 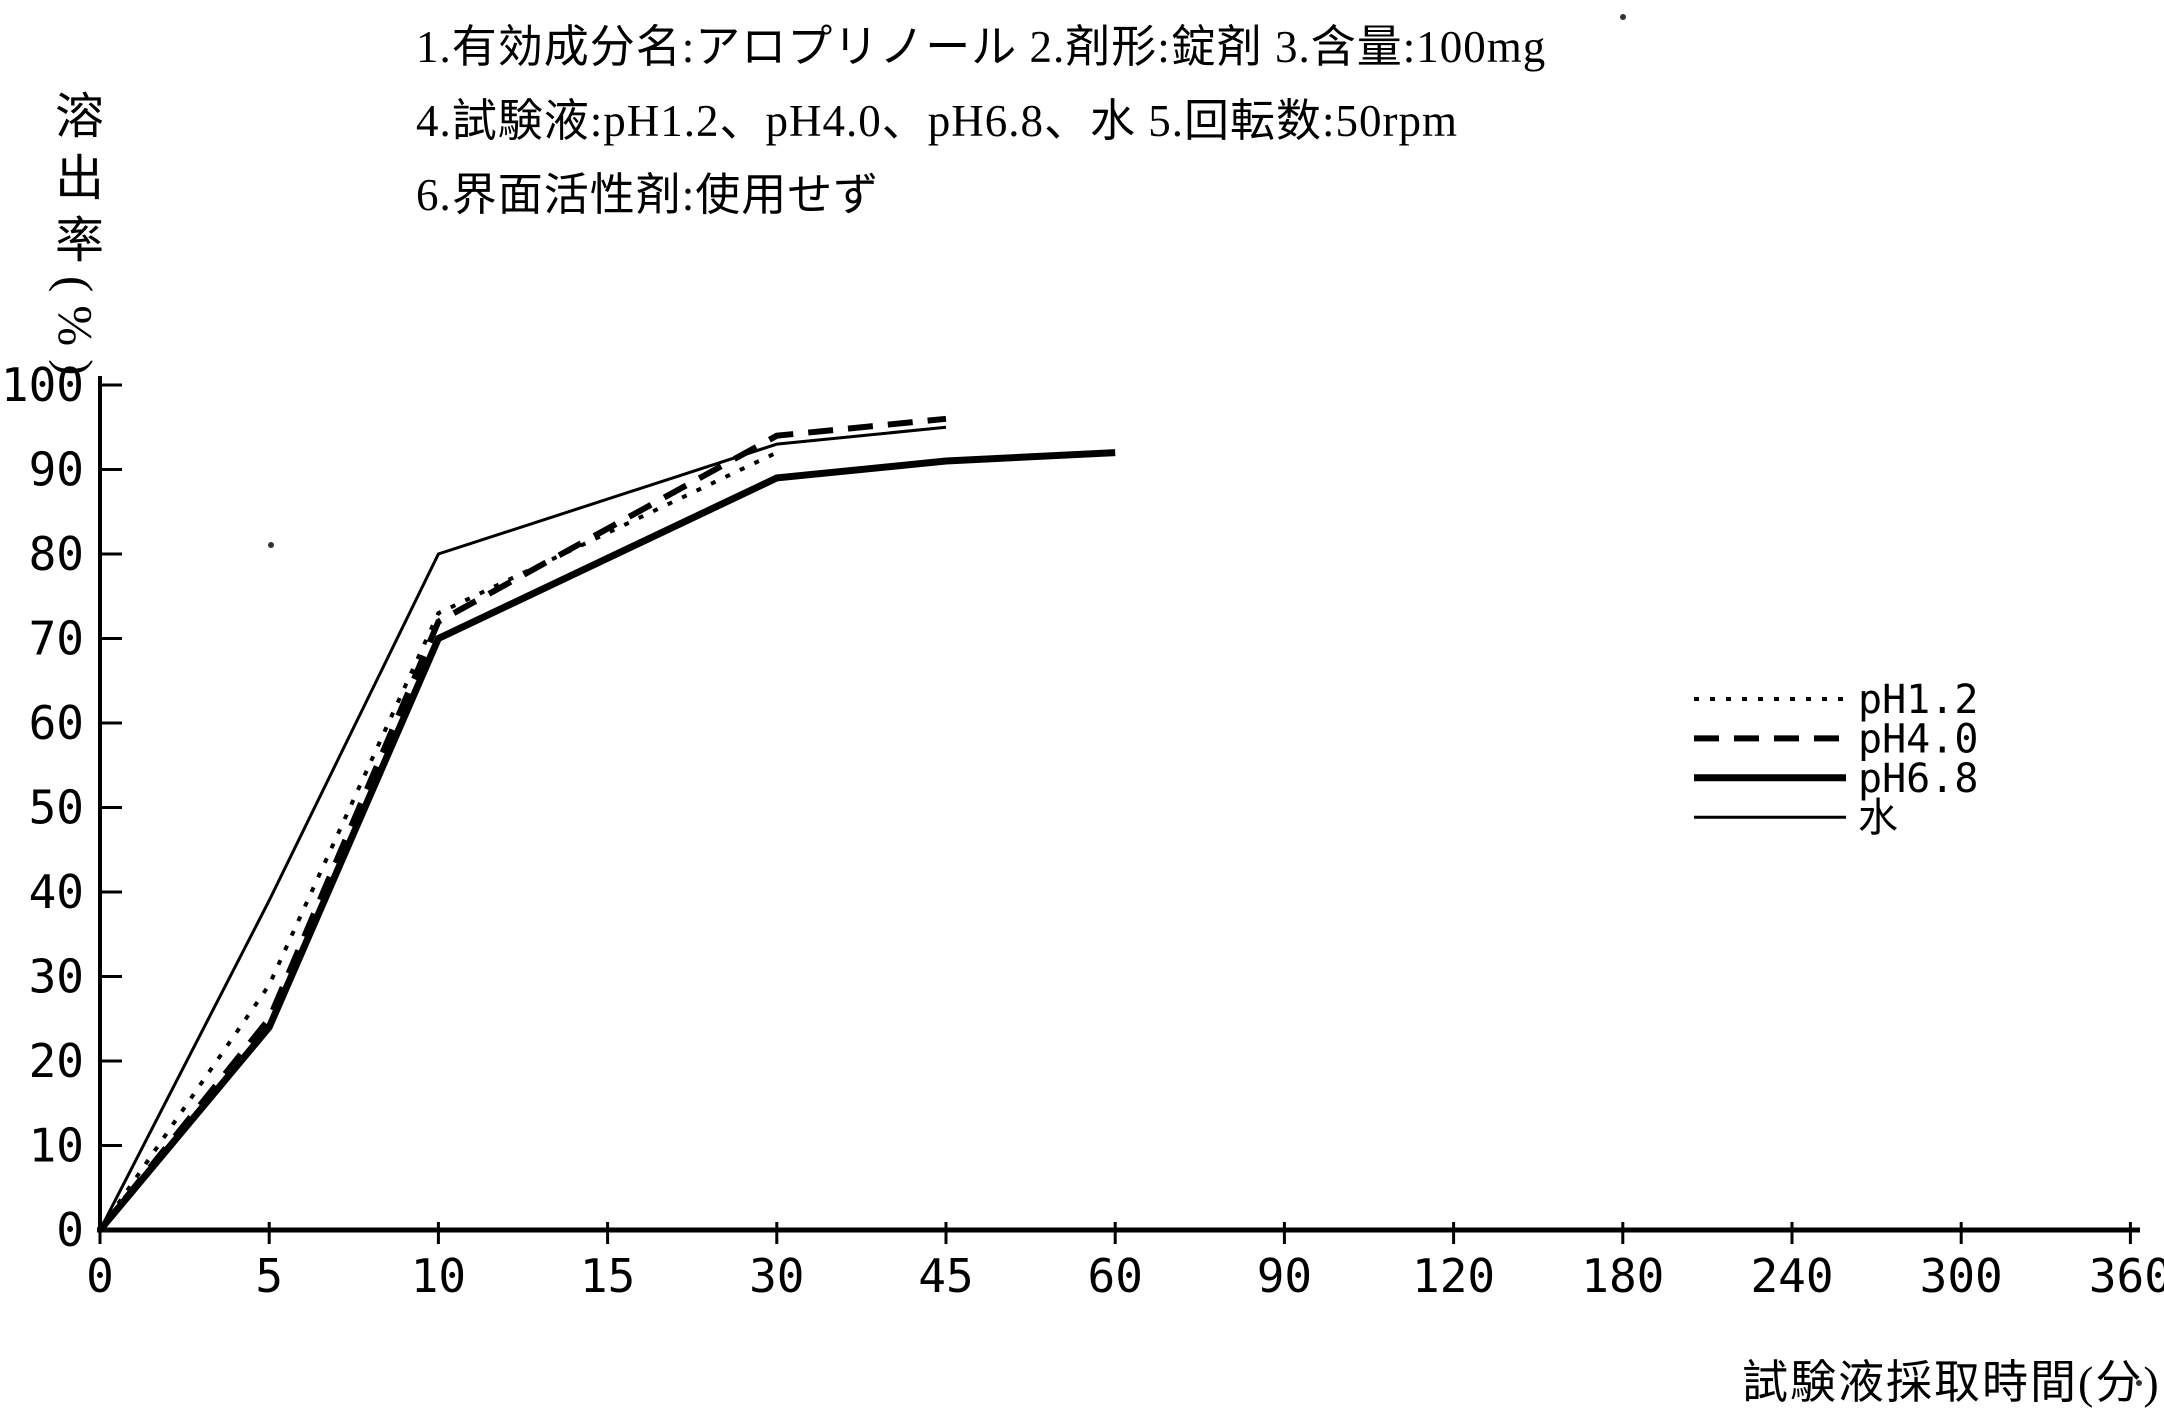 What do you see at coordinates (1791, 1276) in the screenshot?
I see `x-tick-label: 240` at bounding box center [1791, 1276].